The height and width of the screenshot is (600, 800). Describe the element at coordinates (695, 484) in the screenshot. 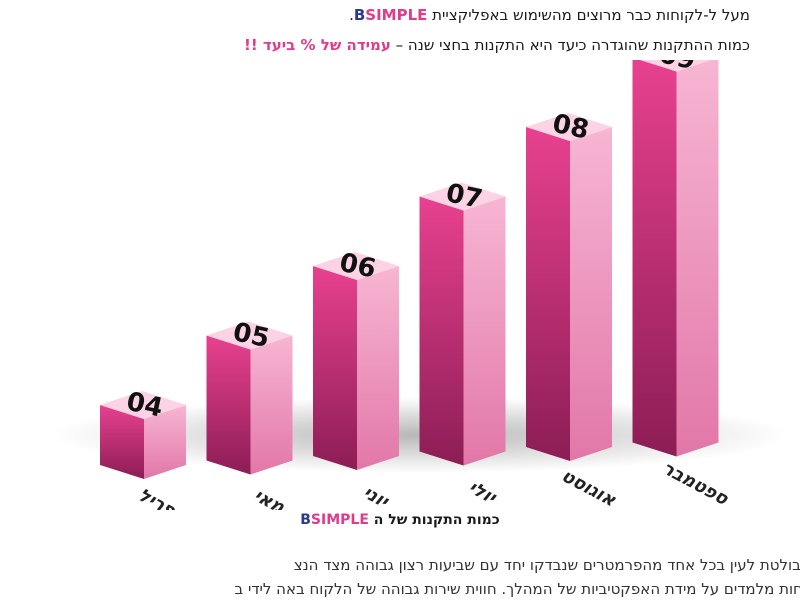

I see `category-label: ספטמבר` at that location.